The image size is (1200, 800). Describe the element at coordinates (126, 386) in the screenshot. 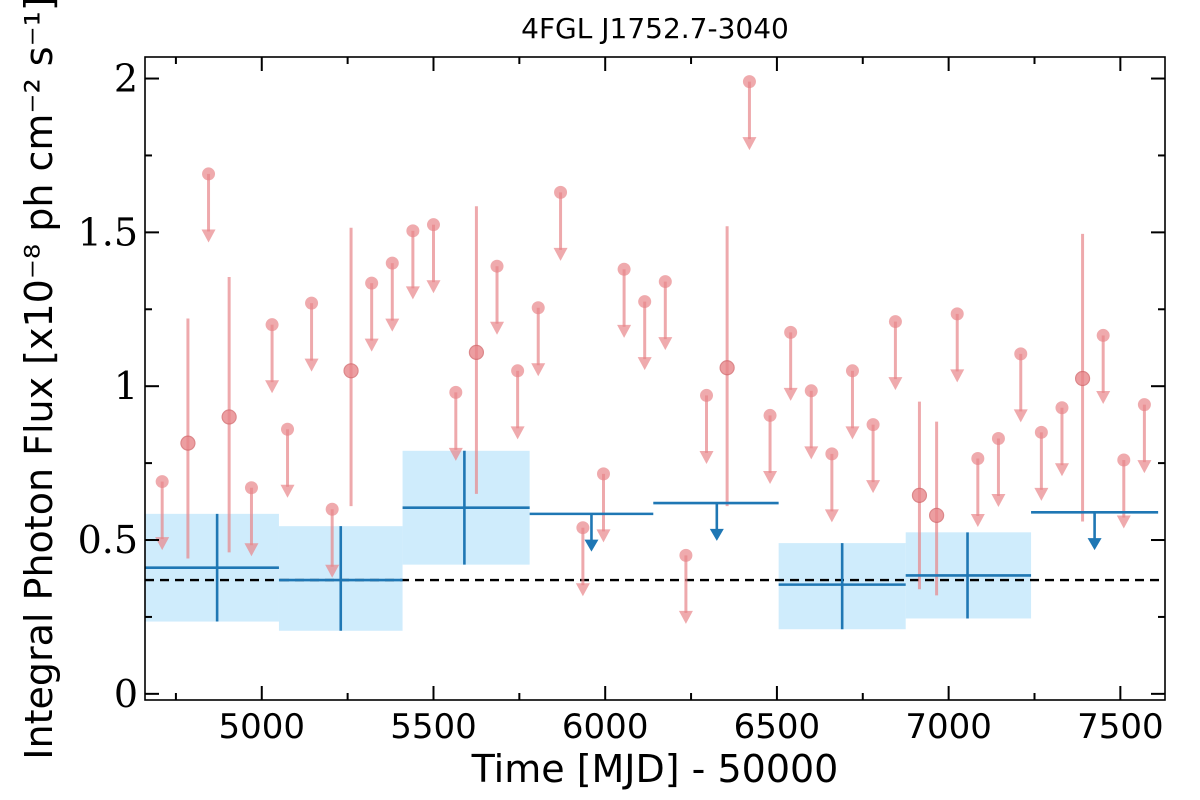

I see `y-tick-label: 1` at that location.